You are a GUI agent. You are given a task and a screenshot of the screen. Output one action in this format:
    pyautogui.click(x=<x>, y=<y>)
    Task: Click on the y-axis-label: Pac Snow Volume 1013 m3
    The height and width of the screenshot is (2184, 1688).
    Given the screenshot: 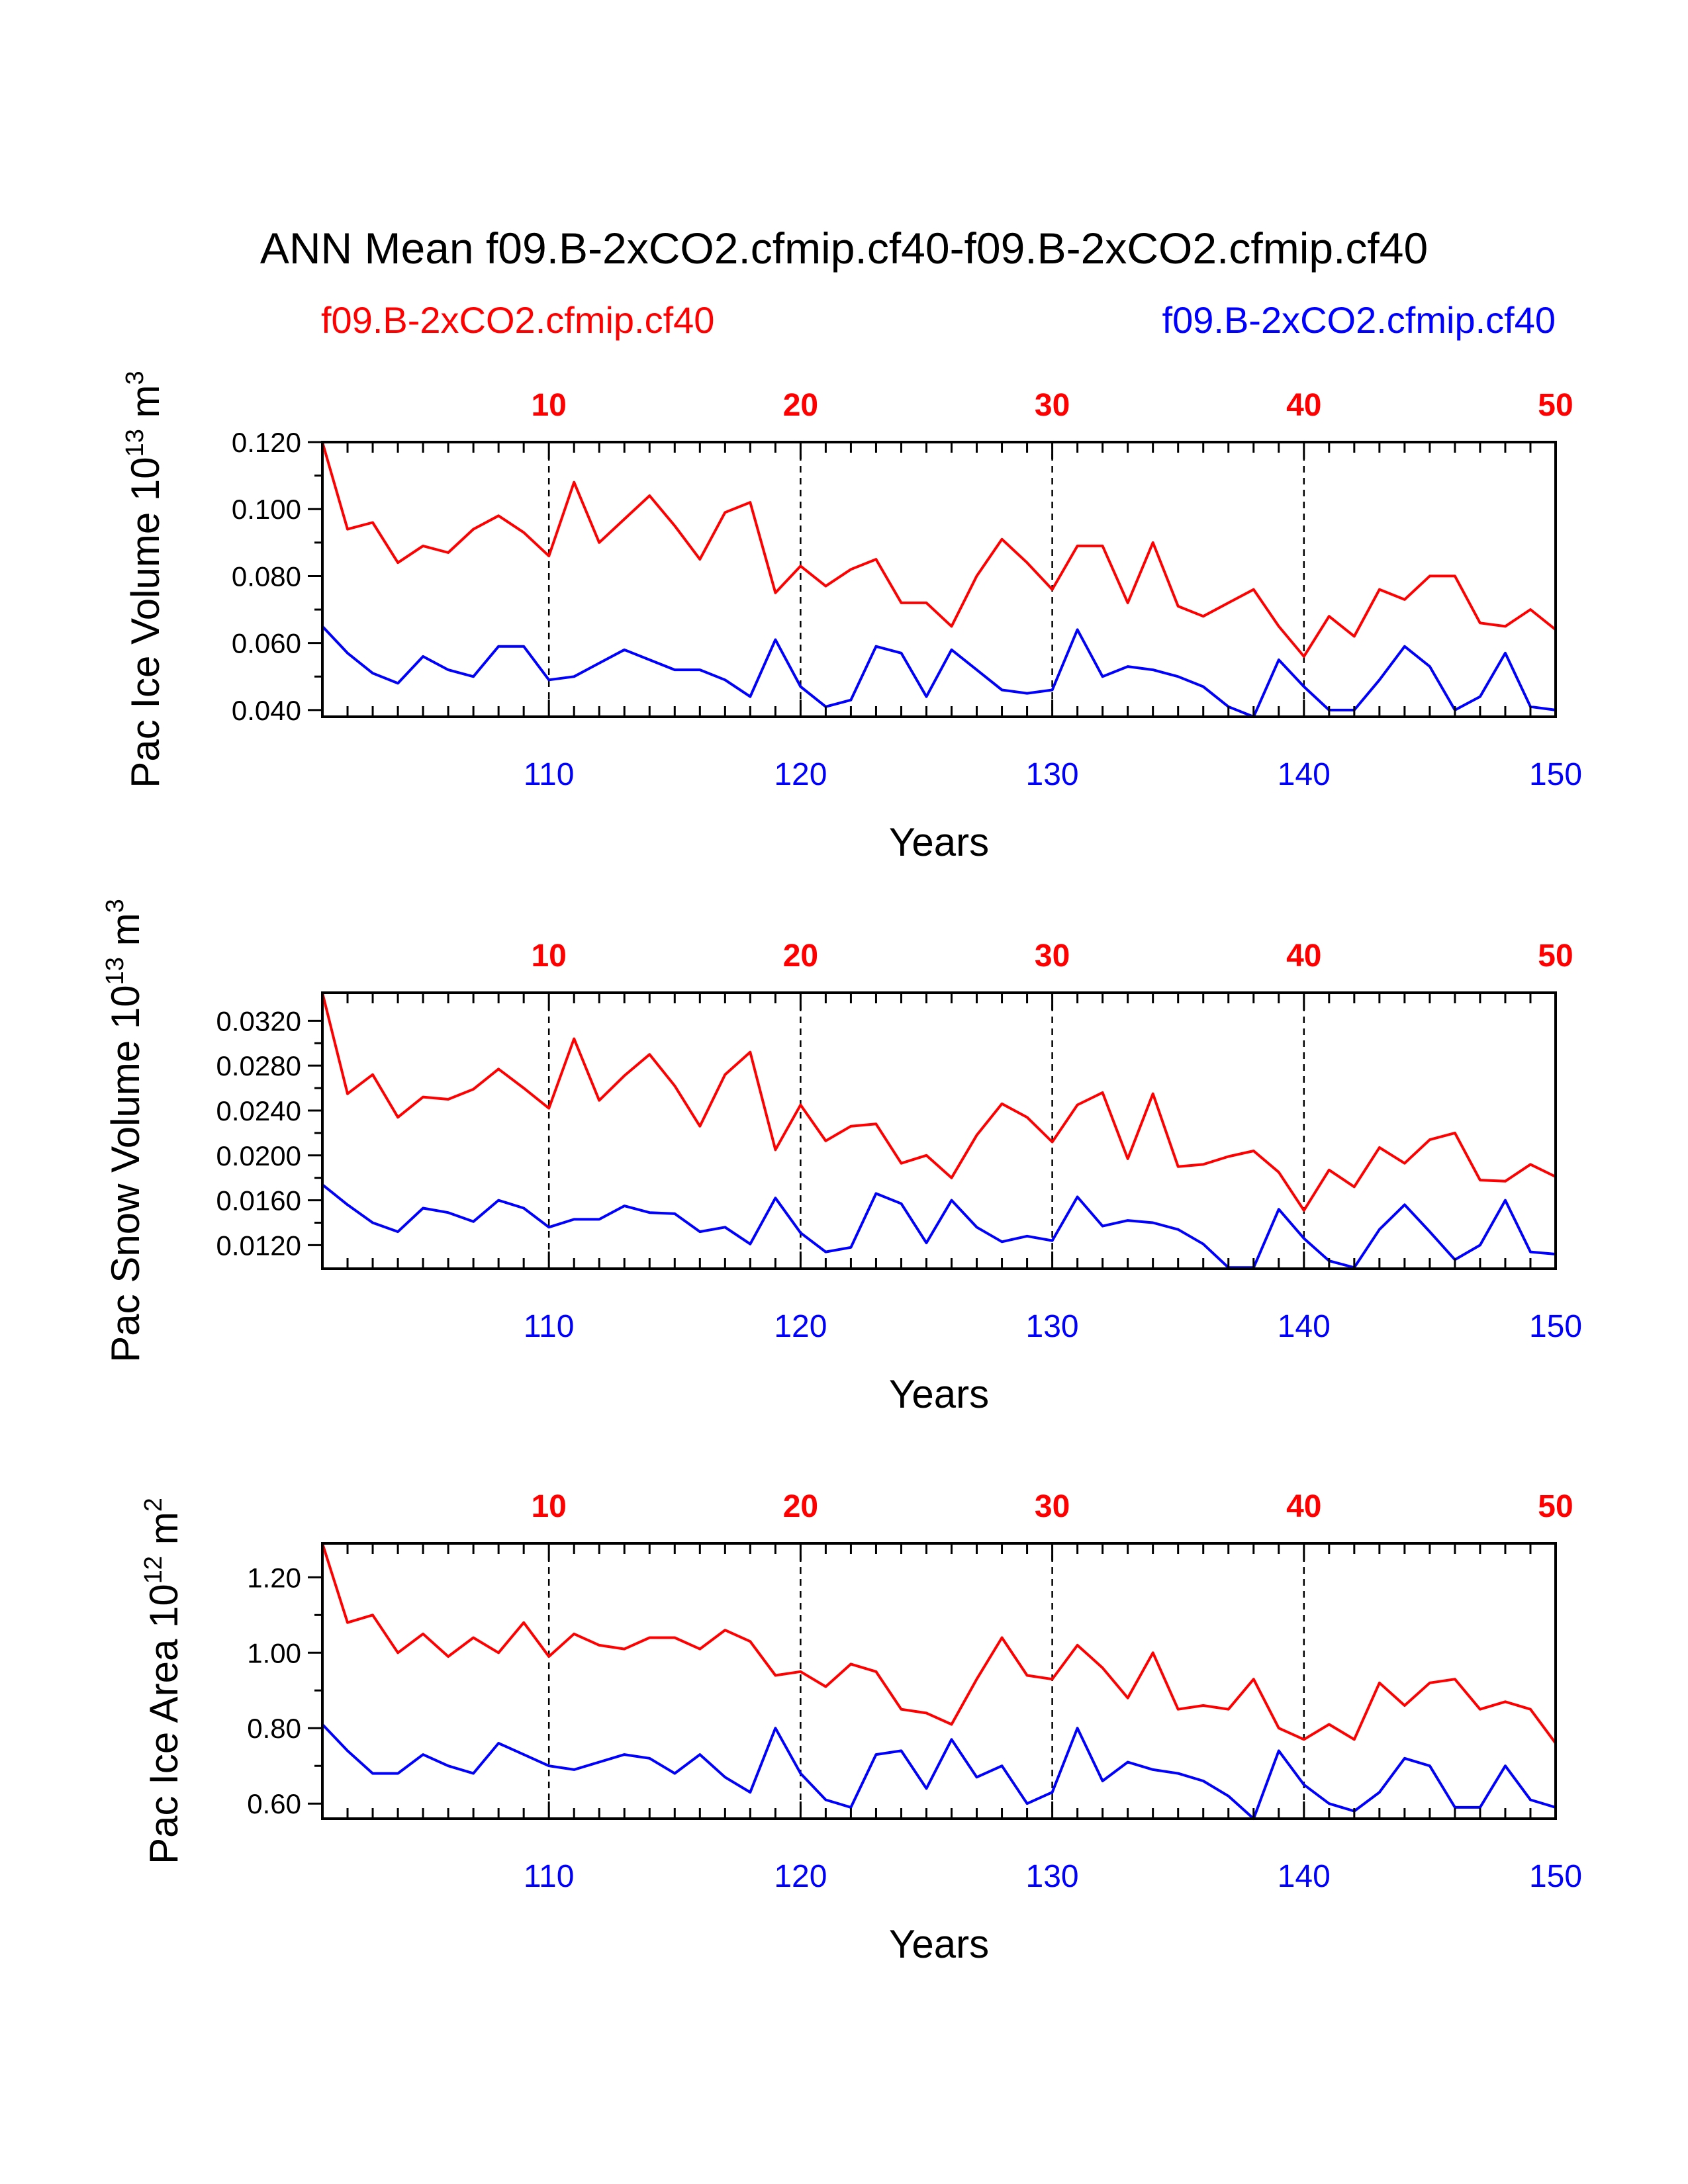 What is the action you would take?
    pyautogui.click(x=124, y=1130)
    